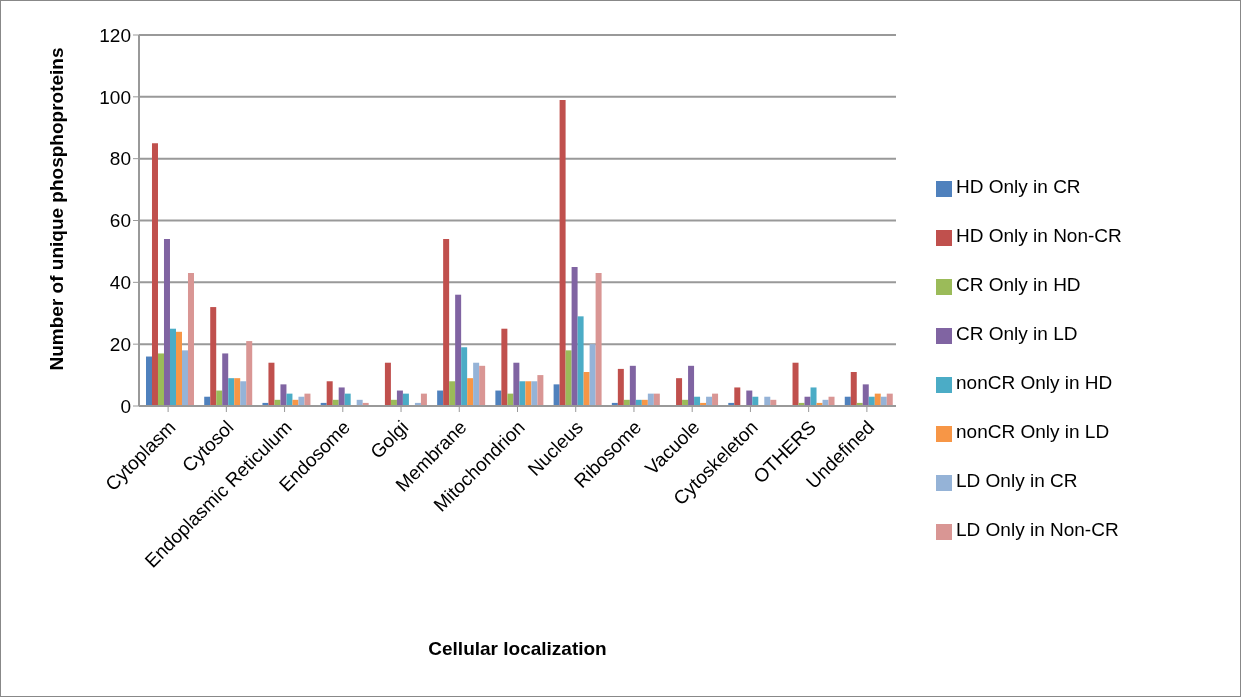  What do you see at coordinates (517, 648) in the screenshot?
I see `x-axis-title: Cellular localization` at bounding box center [517, 648].